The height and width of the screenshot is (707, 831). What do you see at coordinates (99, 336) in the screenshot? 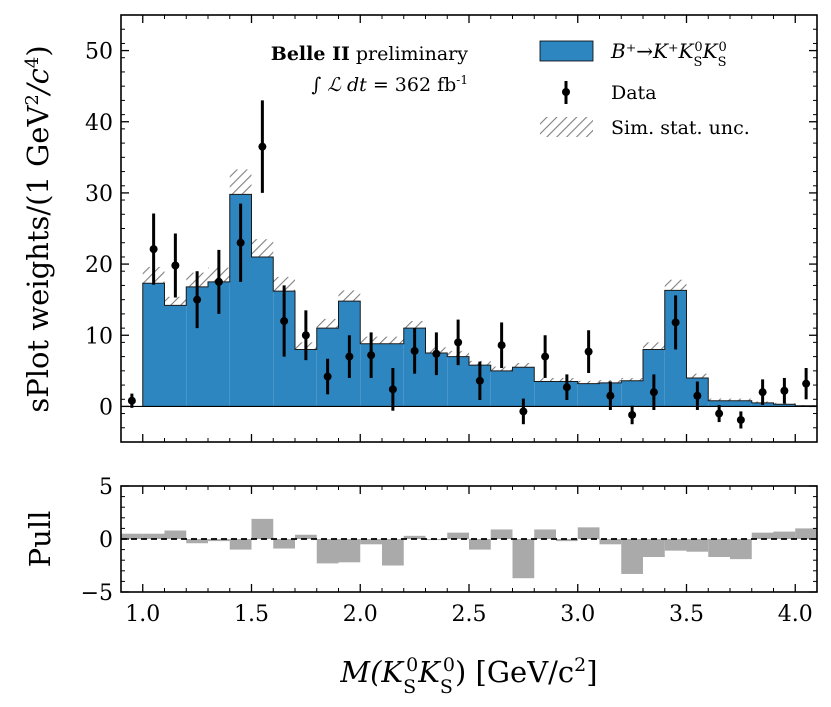
I see `y-tick-label: 10` at bounding box center [99, 336].